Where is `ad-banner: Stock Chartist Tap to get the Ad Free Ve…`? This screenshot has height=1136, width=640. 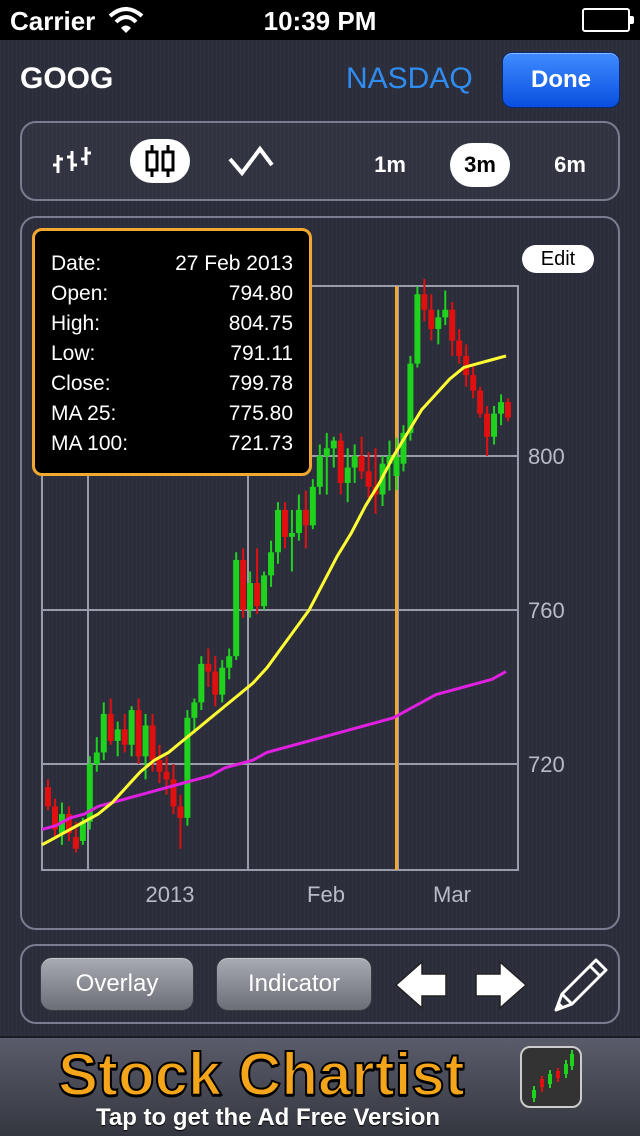 ad-banner: Stock Chartist Tap to get the Ad Free Ve… is located at coordinates (320, 1086).